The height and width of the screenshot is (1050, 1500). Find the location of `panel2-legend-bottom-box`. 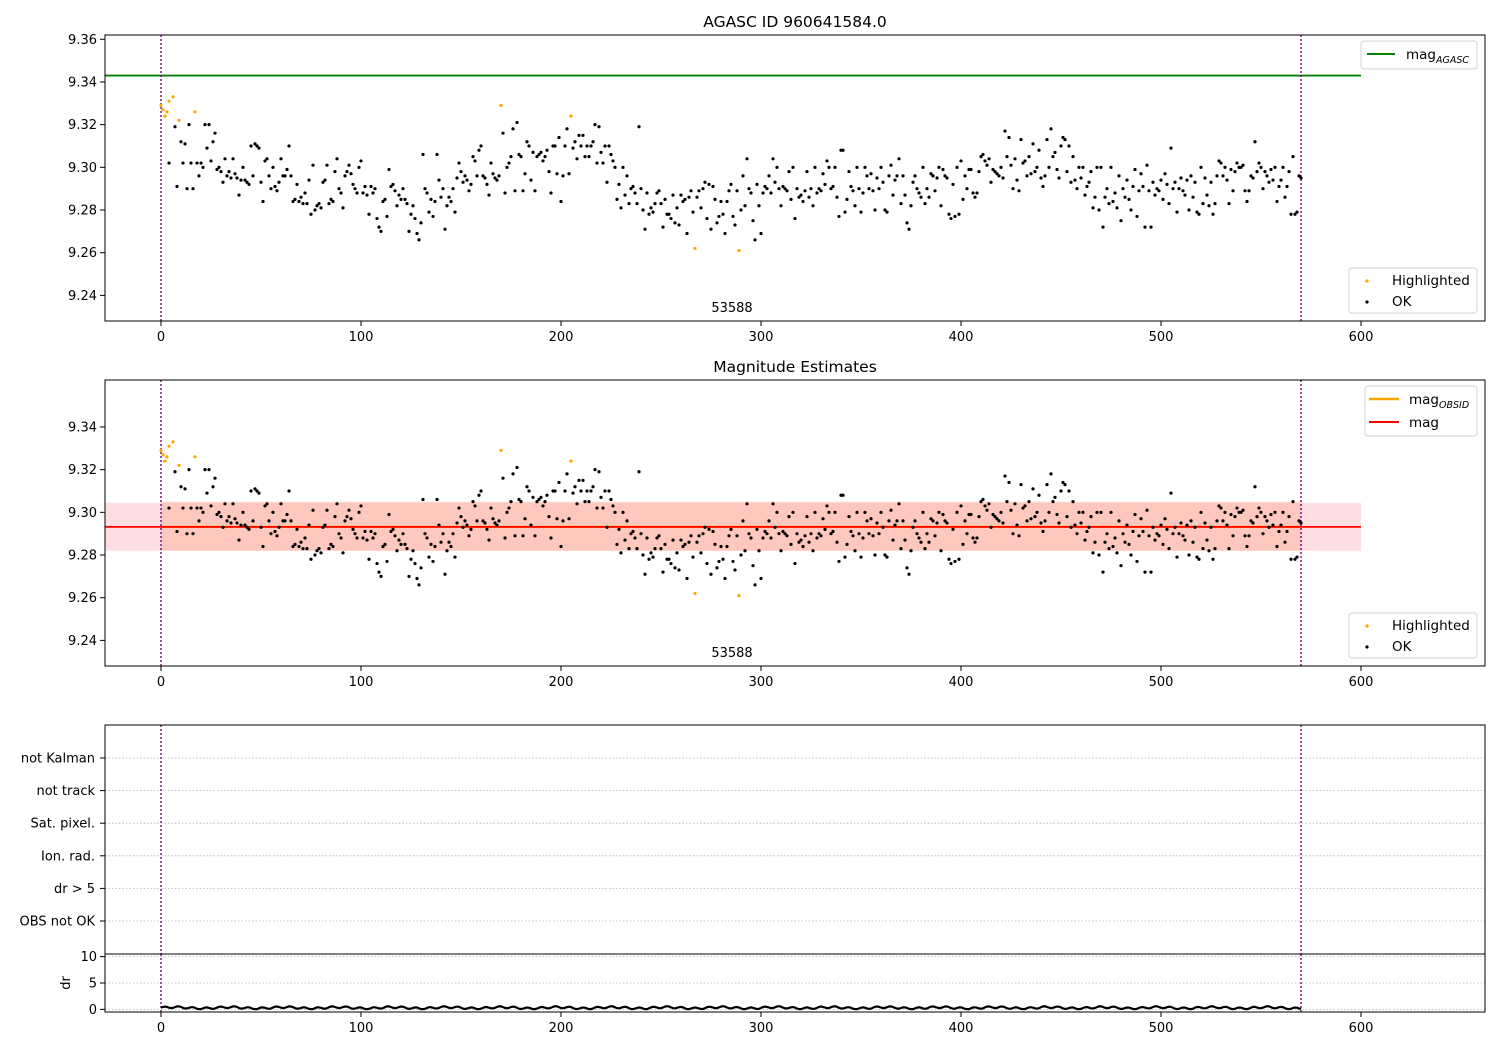

panel2-legend-bottom-box is located at coordinates (1413, 635).